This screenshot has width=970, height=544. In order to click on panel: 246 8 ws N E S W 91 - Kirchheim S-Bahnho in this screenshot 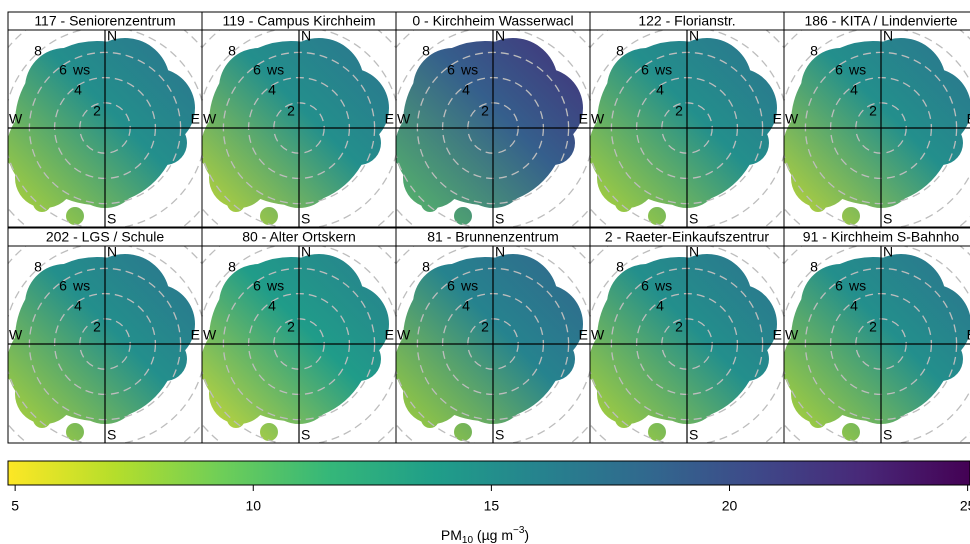, I will do `click(876, 335)`.